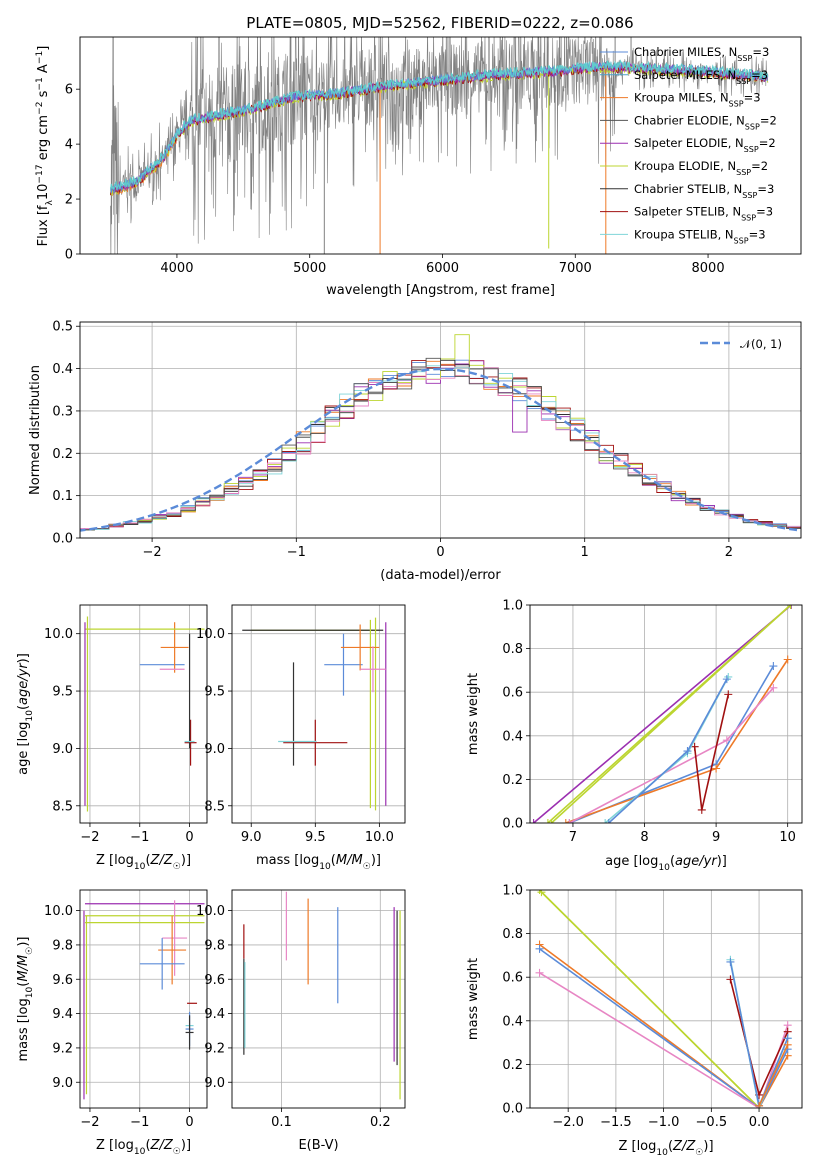  I want to click on axes: 4000 5000 6000 7000 8000 0 2 4 6, so click(395, 179).